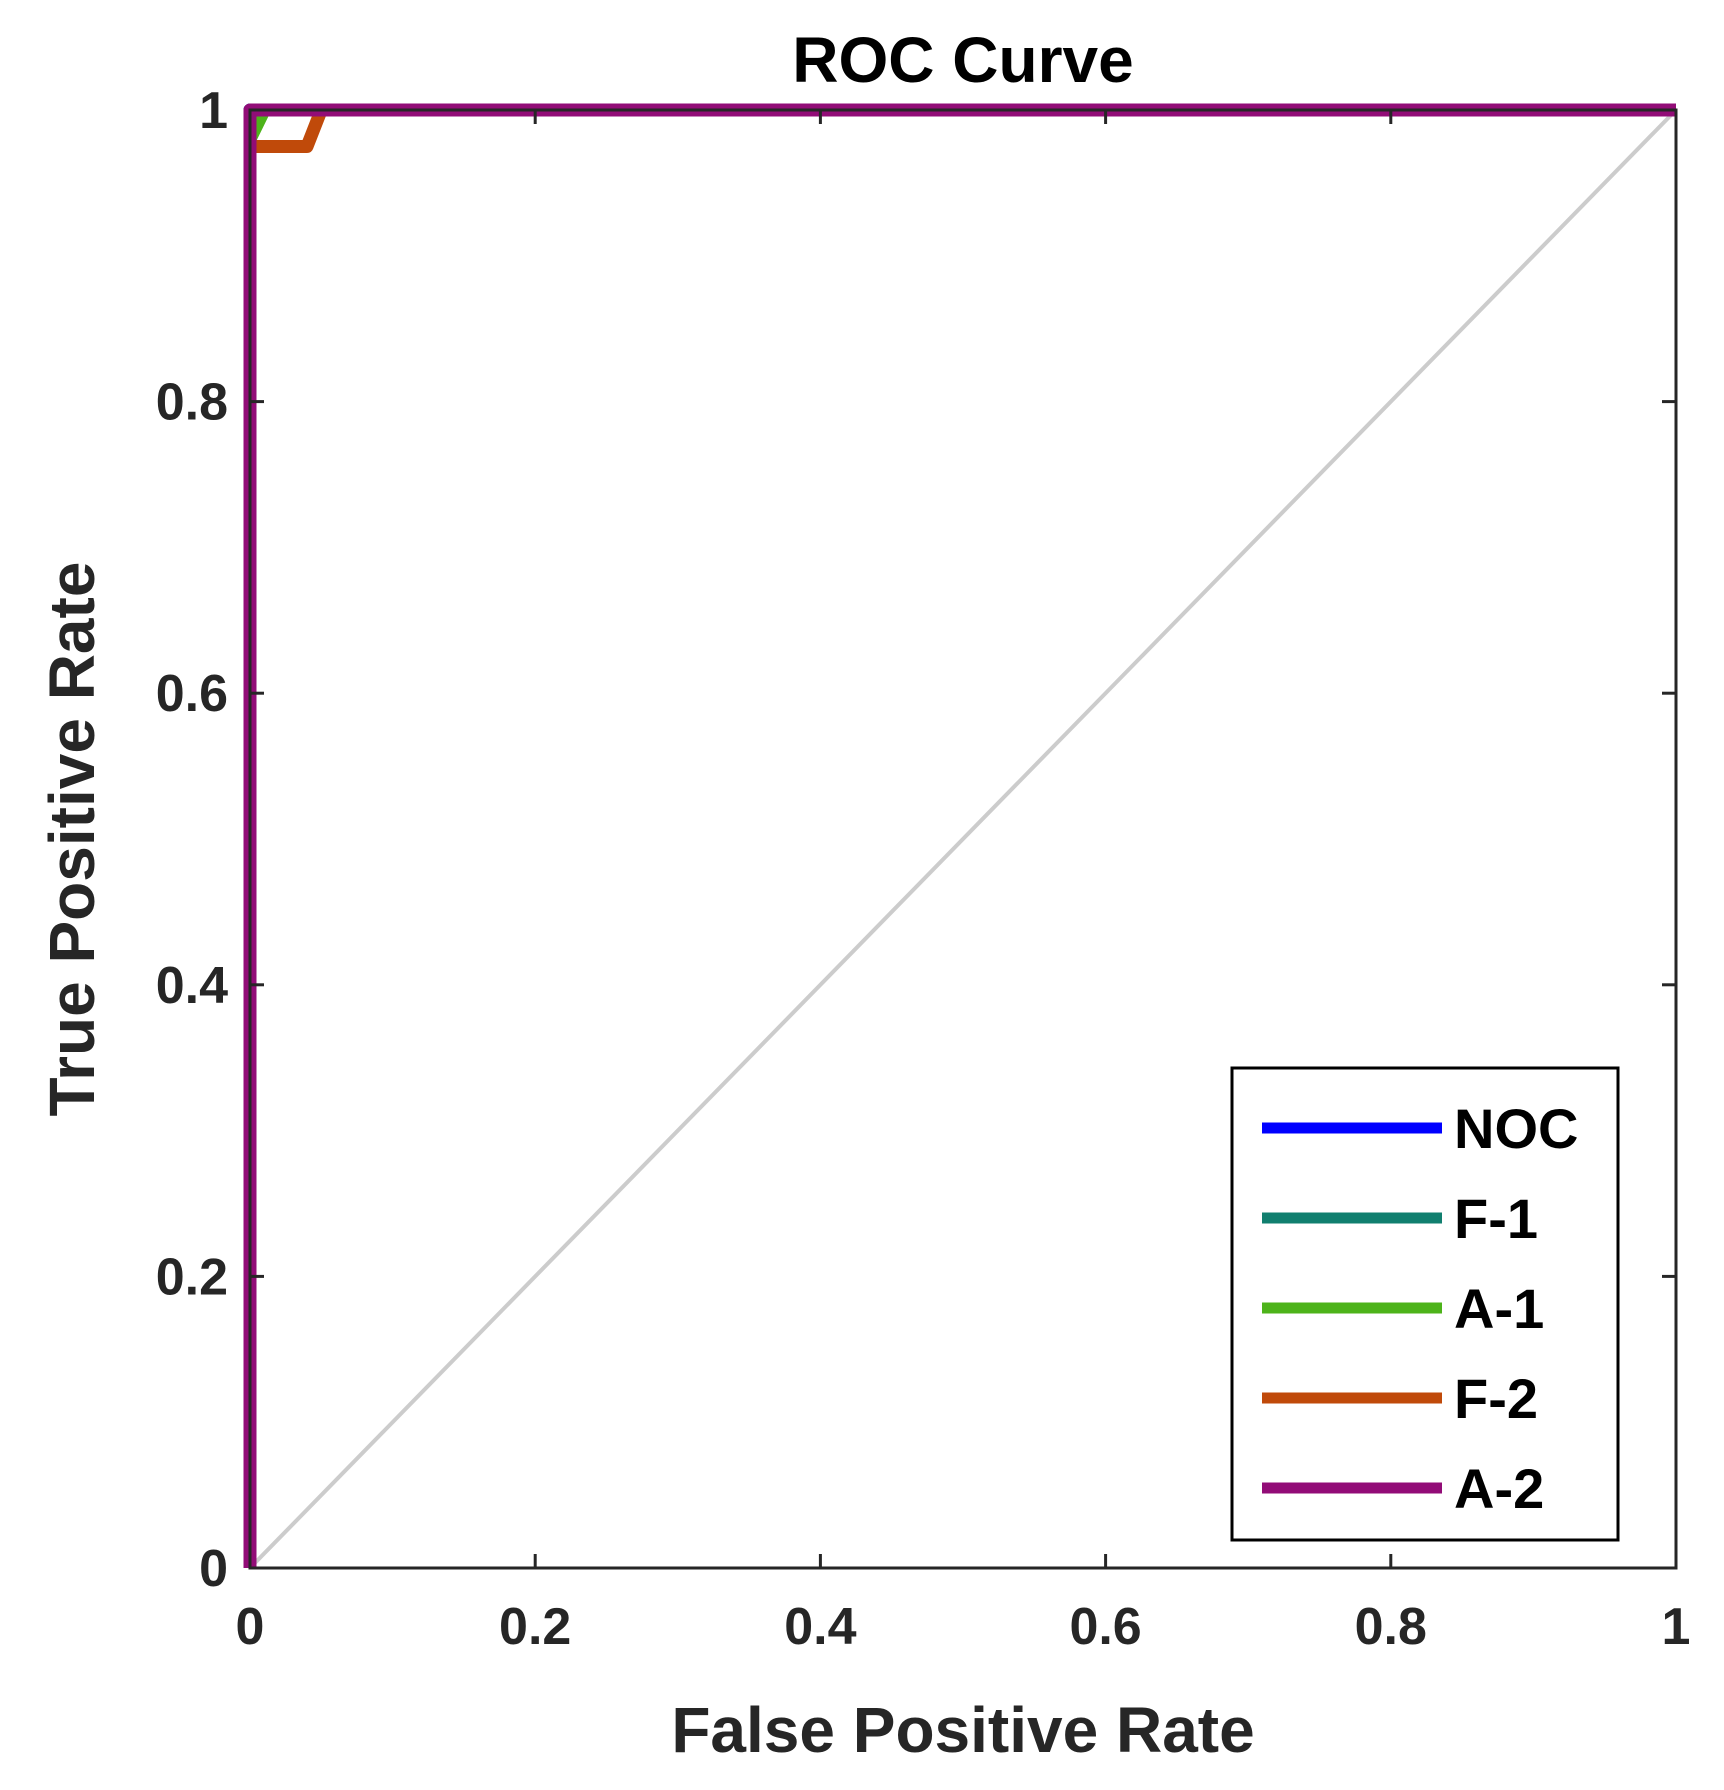 The width and height of the screenshot is (1724, 1790). Describe the element at coordinates (535, 1627) in the screenshot. I see `x-tick-label: 0.2` at that location.